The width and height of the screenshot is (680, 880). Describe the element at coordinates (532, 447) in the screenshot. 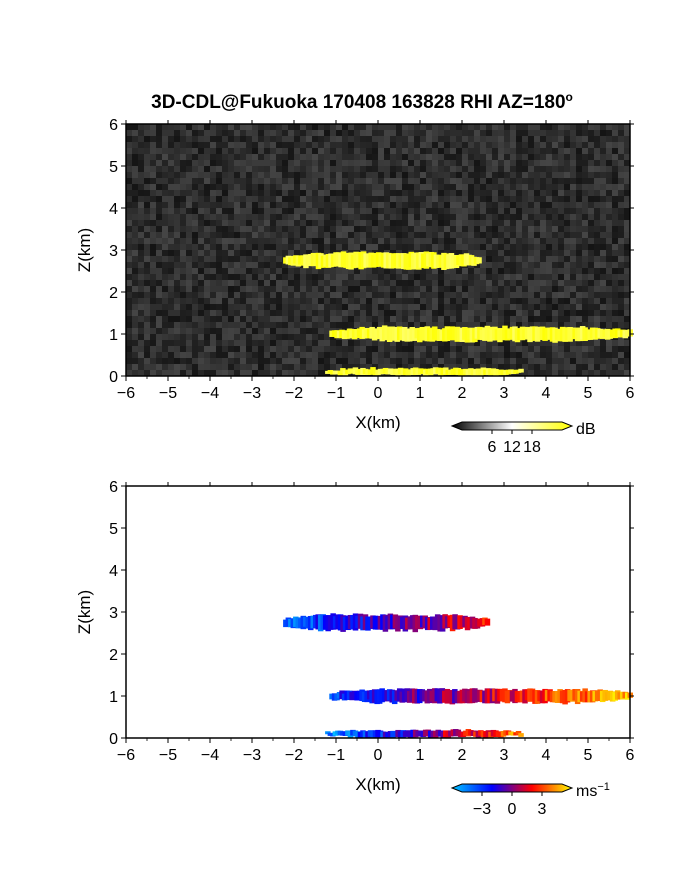

I see `colorbar-tick-label: 18` at that location.